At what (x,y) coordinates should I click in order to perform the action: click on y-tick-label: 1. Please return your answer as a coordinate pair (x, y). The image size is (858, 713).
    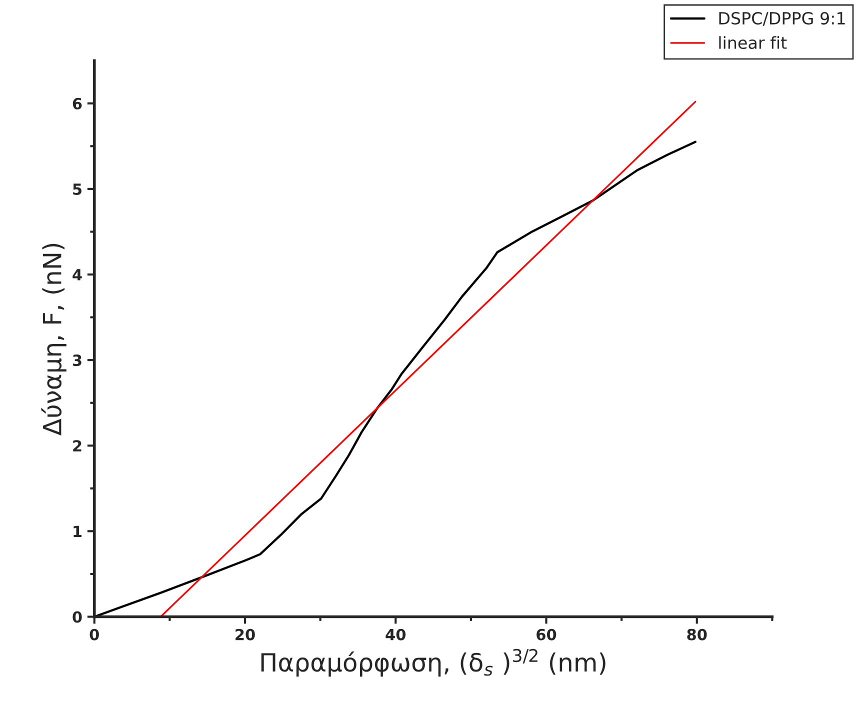
    Looking at the image, I should click on (78, 531).